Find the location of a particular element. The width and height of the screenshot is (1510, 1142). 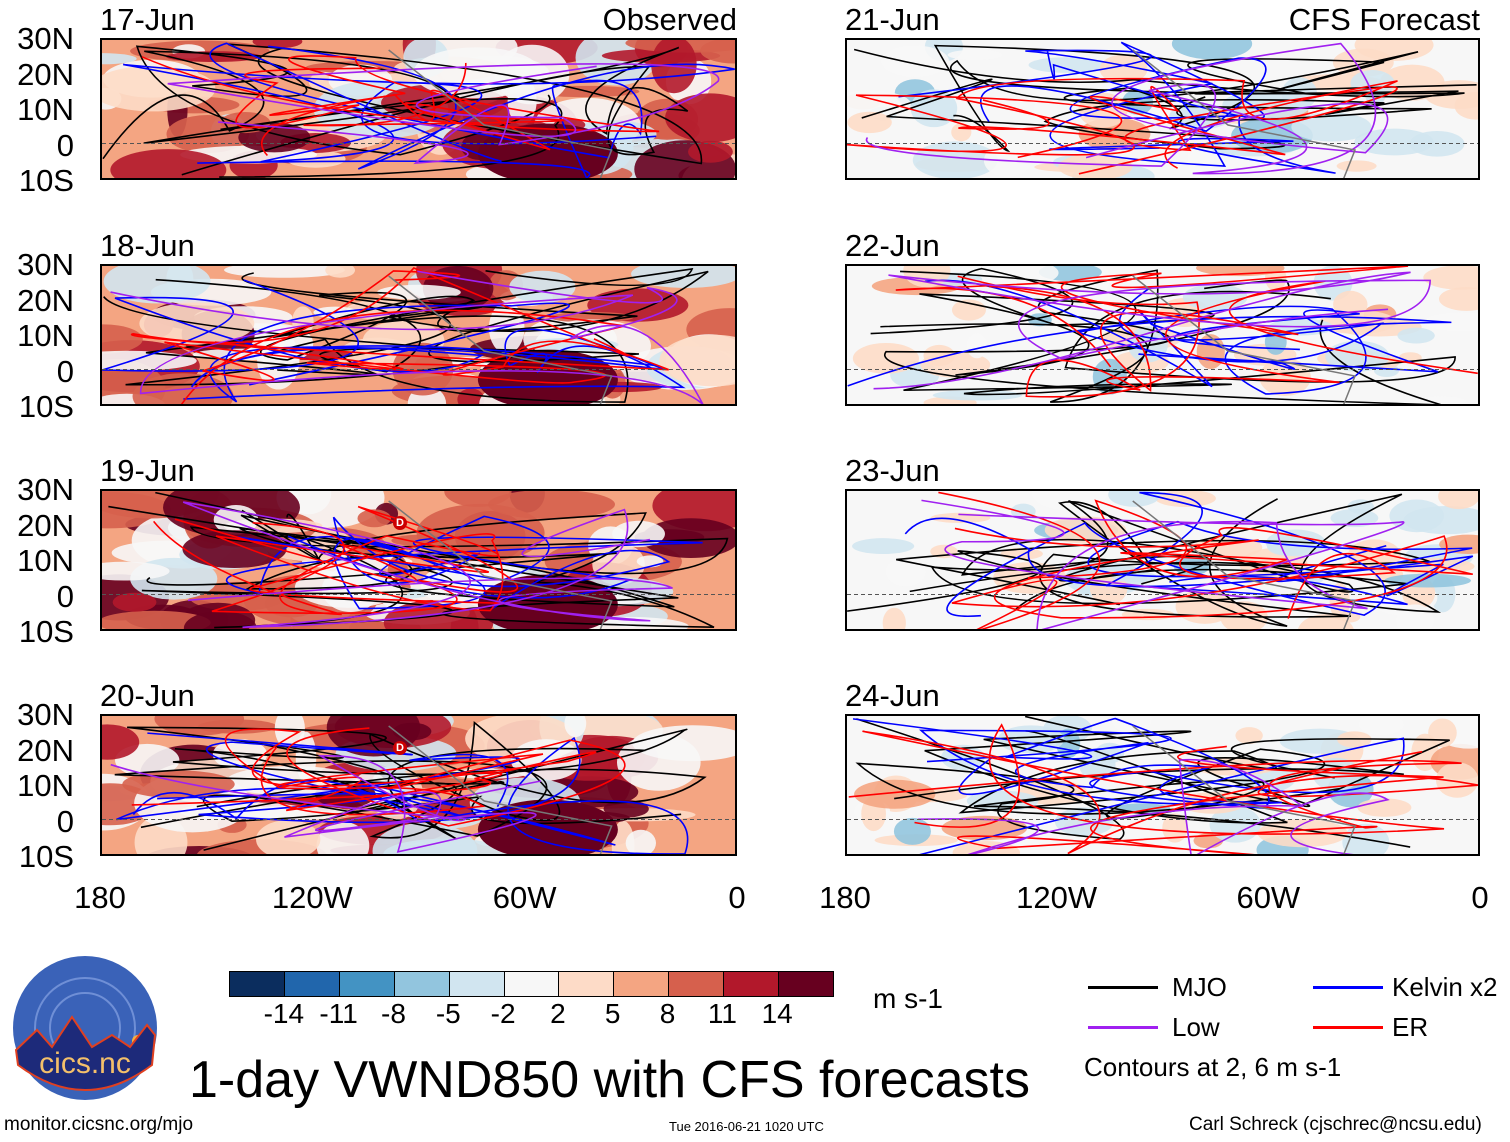

map-panel-22-Jun is located at coordinates (1162, 335).